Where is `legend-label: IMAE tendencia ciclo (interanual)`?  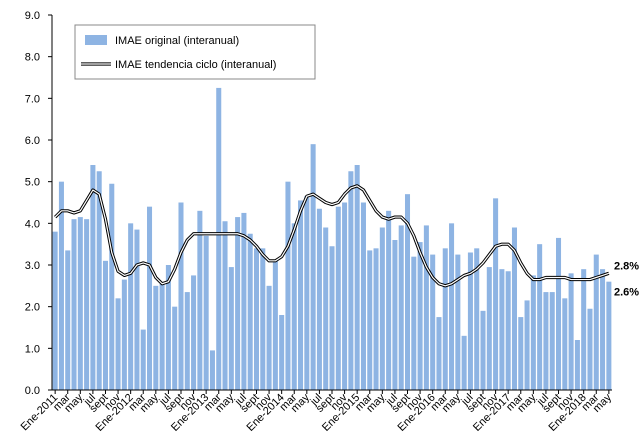 legend-label: IMAE tendencia ciclo (interanual) is located at coordinates (195, 65).